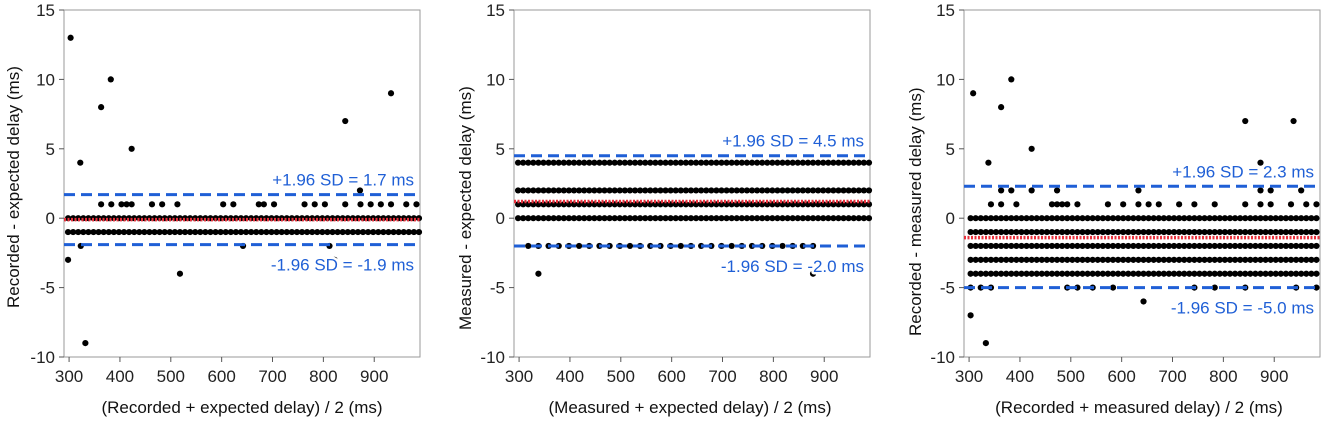  What do you see at coordinates (1139, 407) in the screenshot?
I see `x-axis-label: (Recorded + measured delay) / 2 (ms)` at bounding box center [1139, 407].